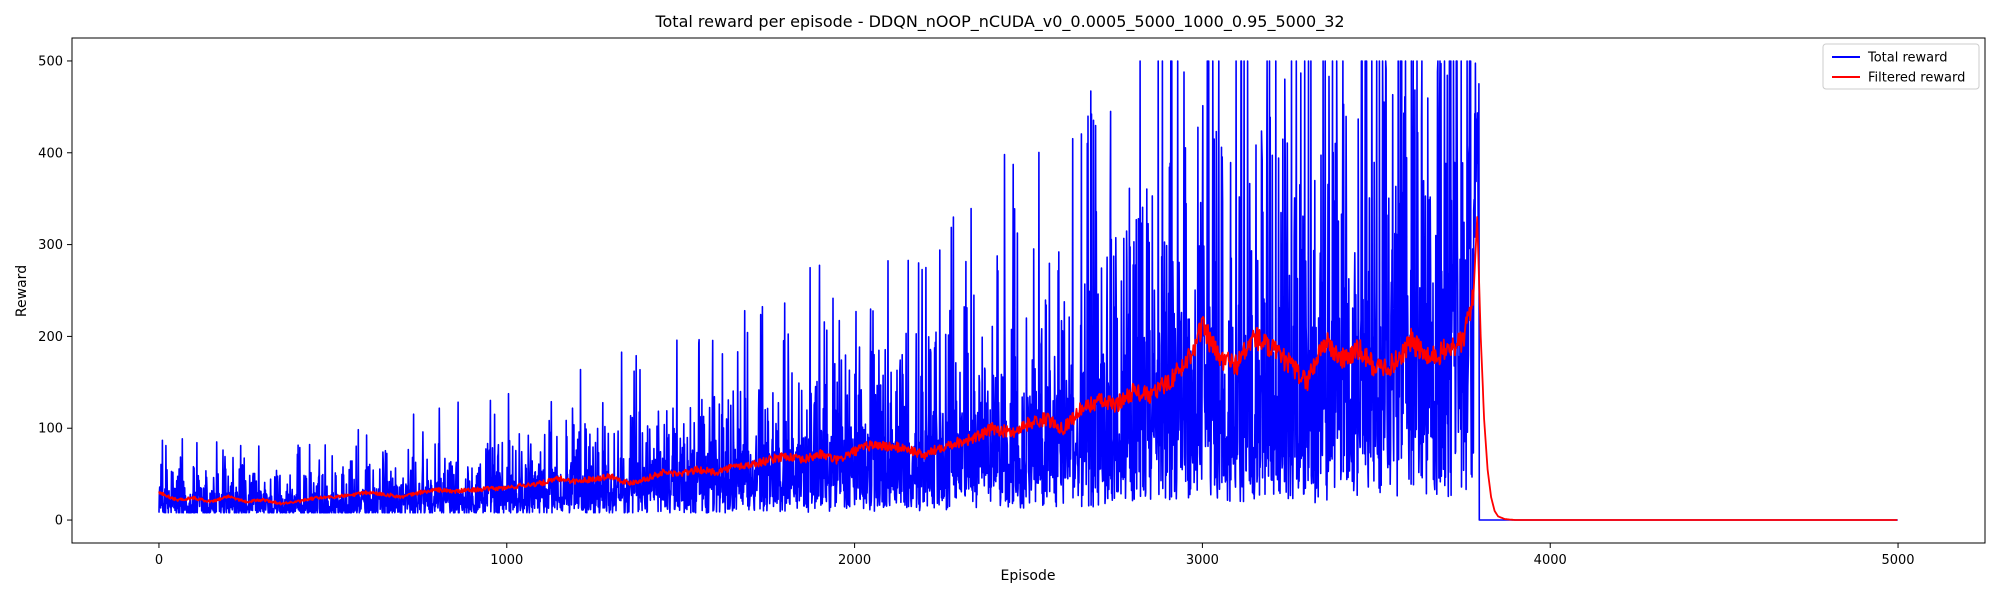 This screenshot has height=600, width=2000. I want to click on y-tick-label: 300, so click(50, 245).